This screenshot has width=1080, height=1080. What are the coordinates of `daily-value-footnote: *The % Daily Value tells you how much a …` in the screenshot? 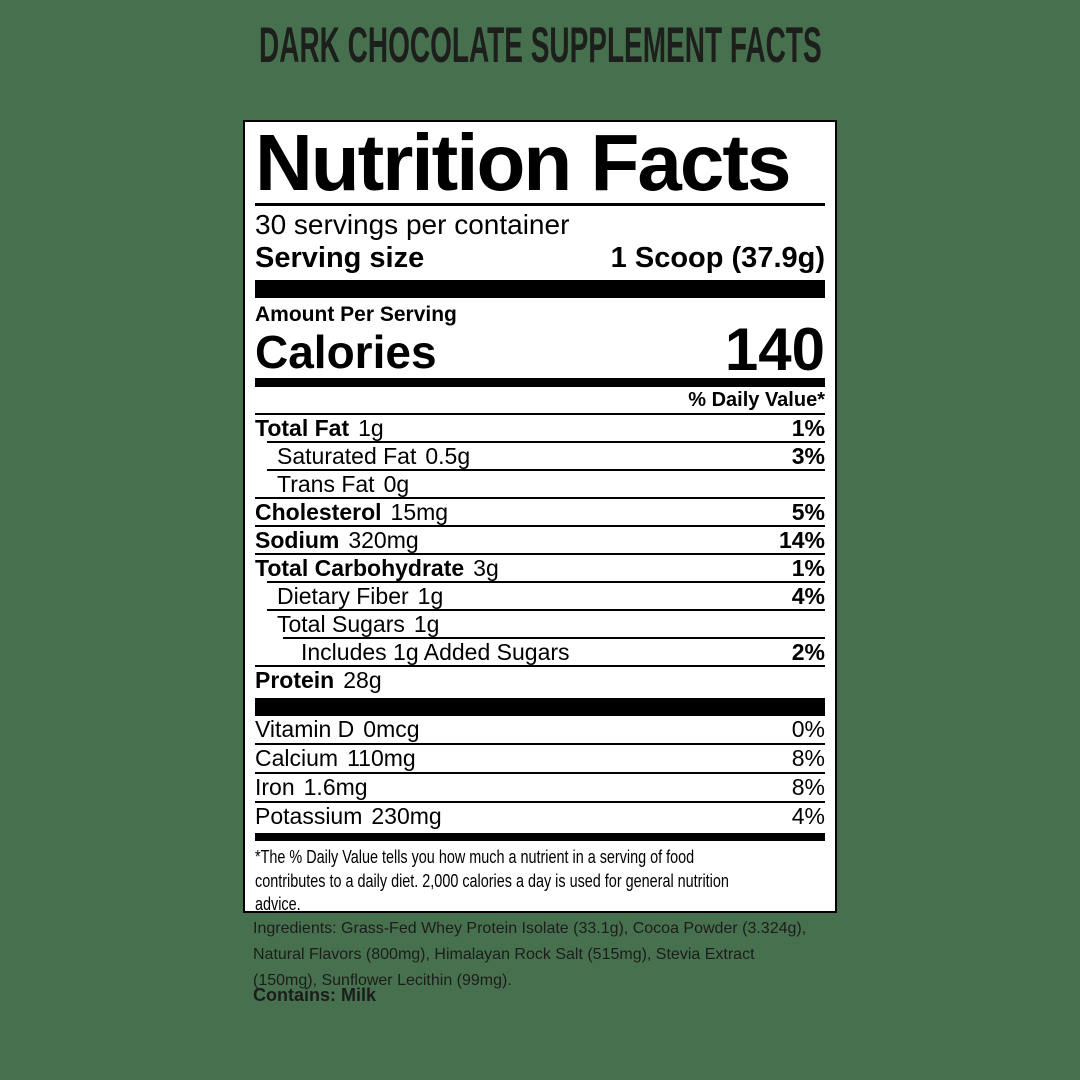 It's located at (492, 879).